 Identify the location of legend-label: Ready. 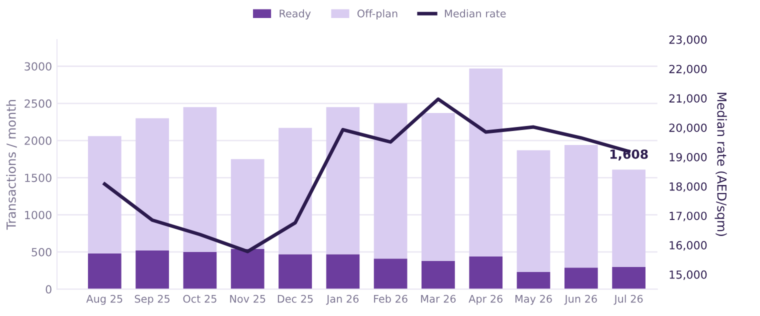
(295, 14).